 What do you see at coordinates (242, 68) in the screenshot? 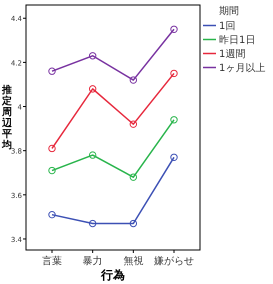
I see `legend-label: 1ヶ月以上` at bounding box center [242, 68].